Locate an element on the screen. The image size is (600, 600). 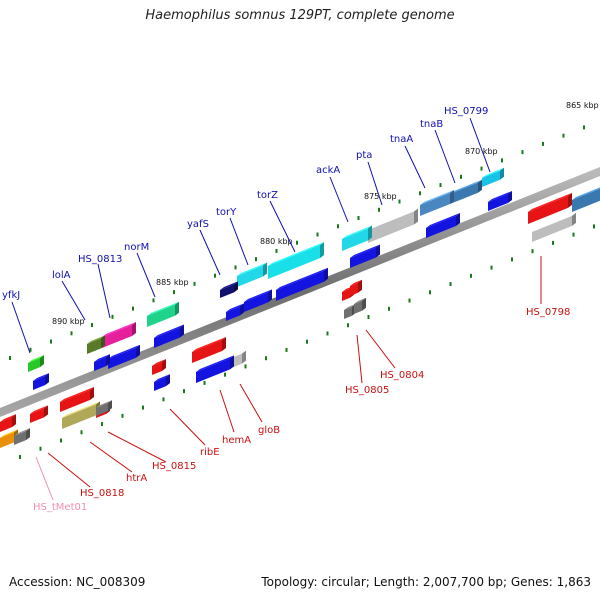
scale-label-865: 865 kbp is located at coordinates (582, 105).